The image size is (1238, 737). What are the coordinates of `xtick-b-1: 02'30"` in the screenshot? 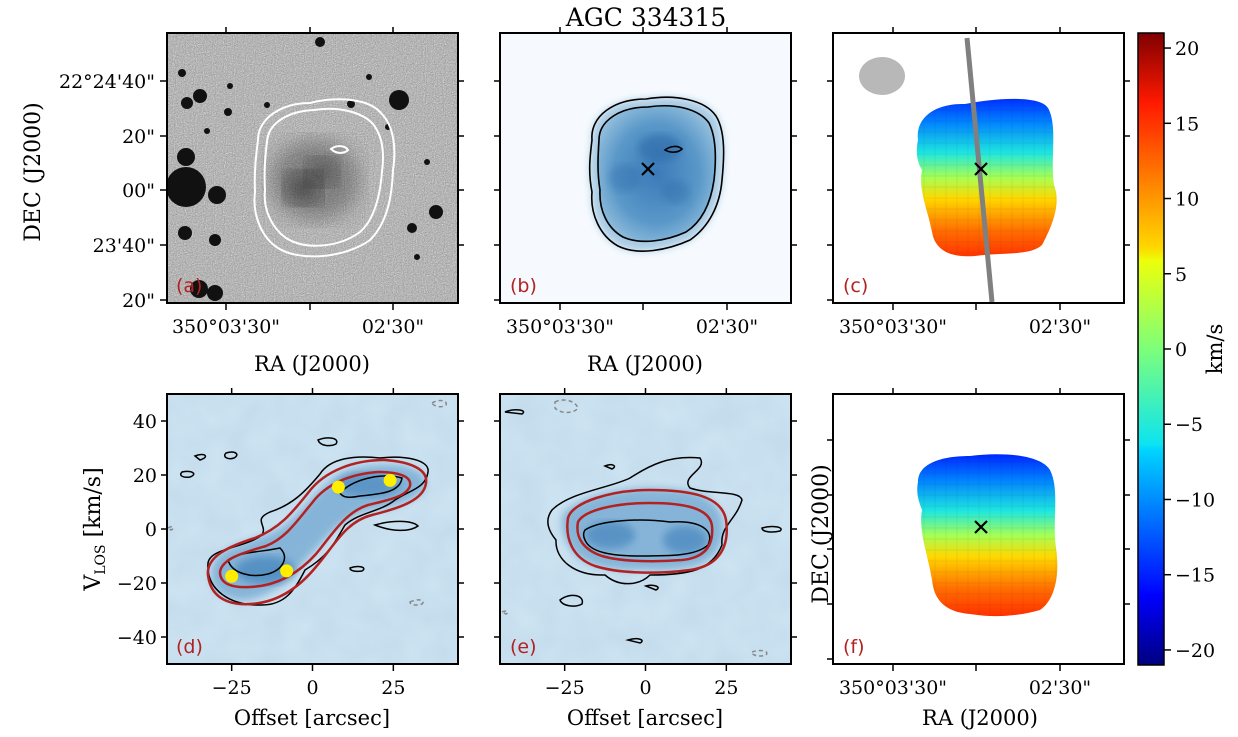 It's located at (727, 327).